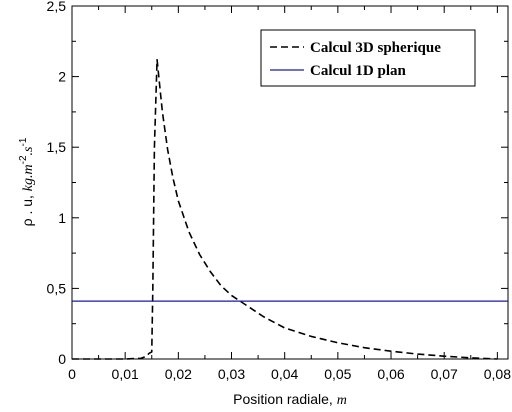  What do you see at coordinates (62, 218) in the screenshot?
I see `y-tick-label: 1` at bounding box center [62, 218].